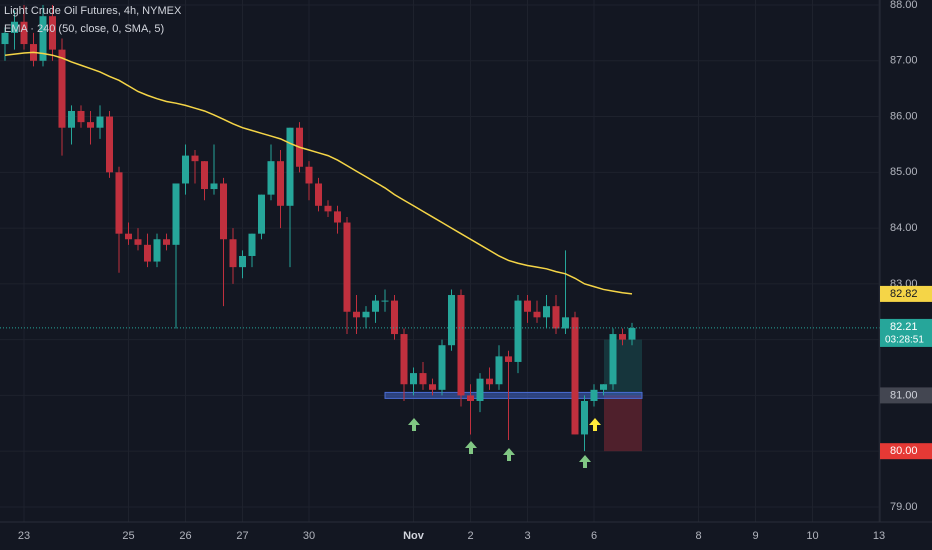 This screenshot has height=550, width=932. What do you see at coordinates (513, 395) in the screenshot?
I see `support-band` at bounding box center [513, 395].